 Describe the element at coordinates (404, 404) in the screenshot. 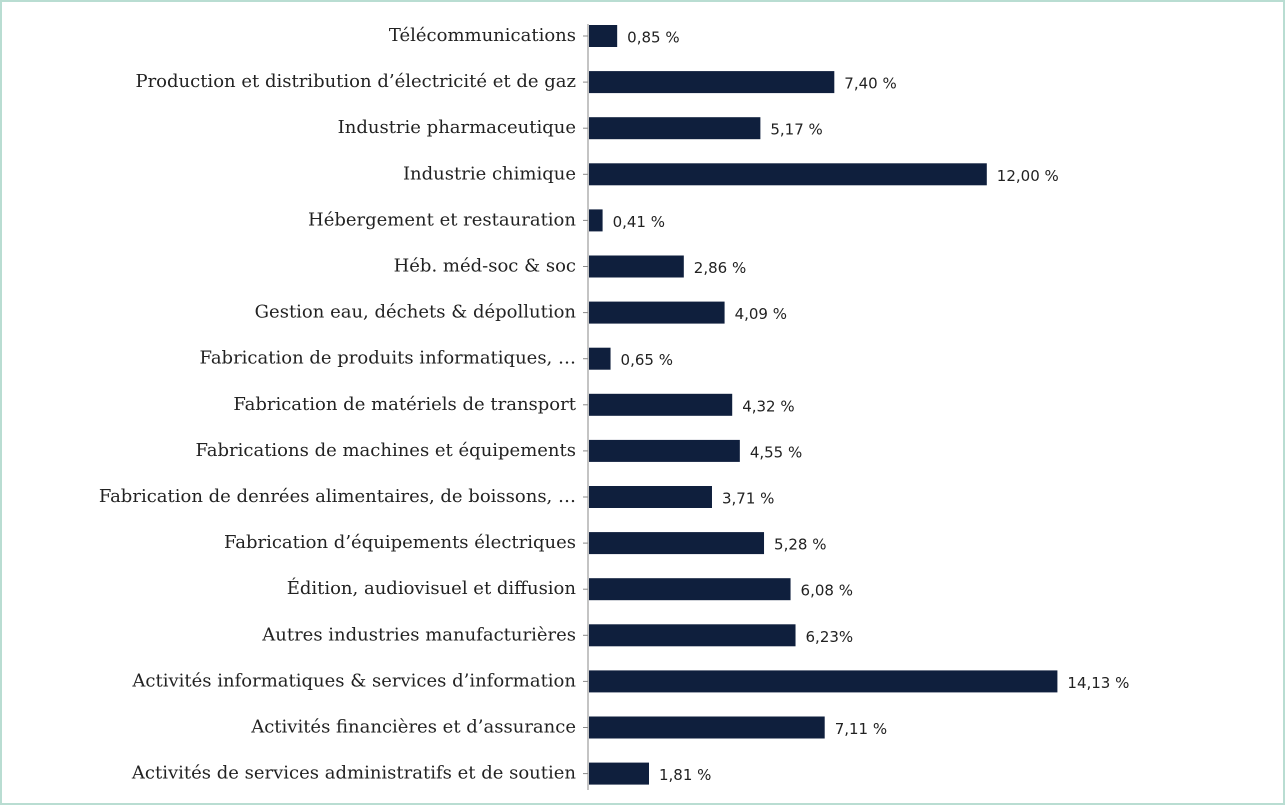

I see `category-label: Fabrication de matériels de transport` at that location.